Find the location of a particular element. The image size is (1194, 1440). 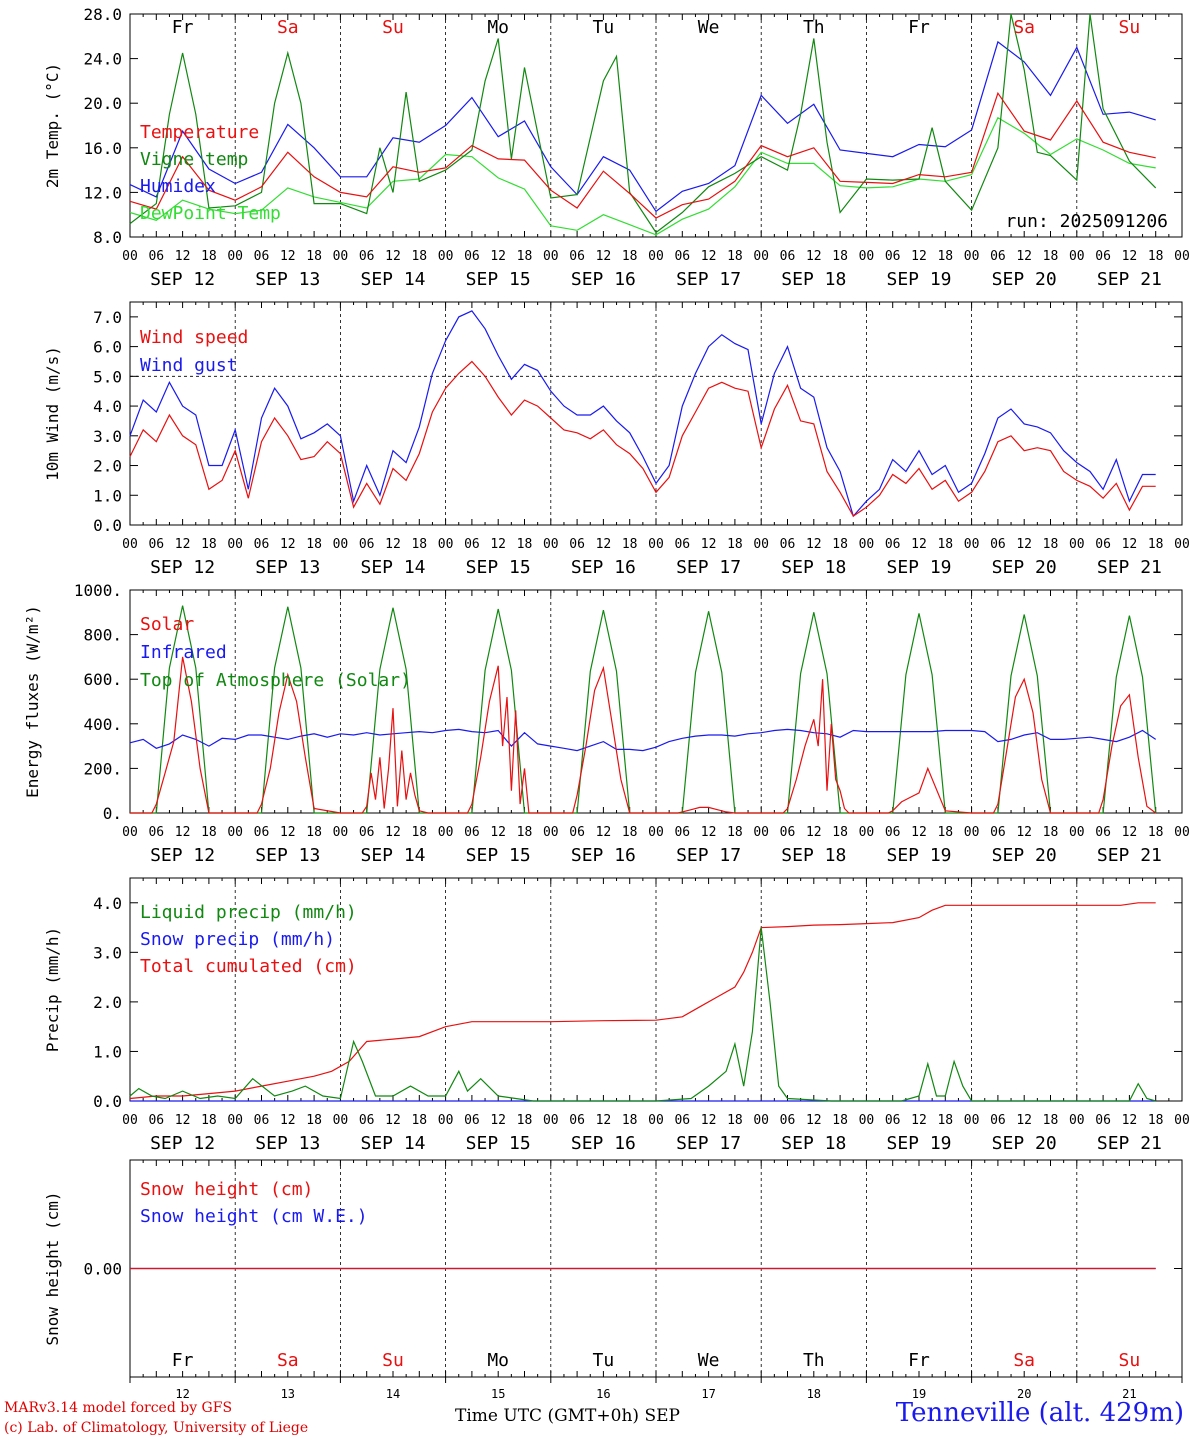

legend-entry: Temperature is located at coordinates (199, 132).